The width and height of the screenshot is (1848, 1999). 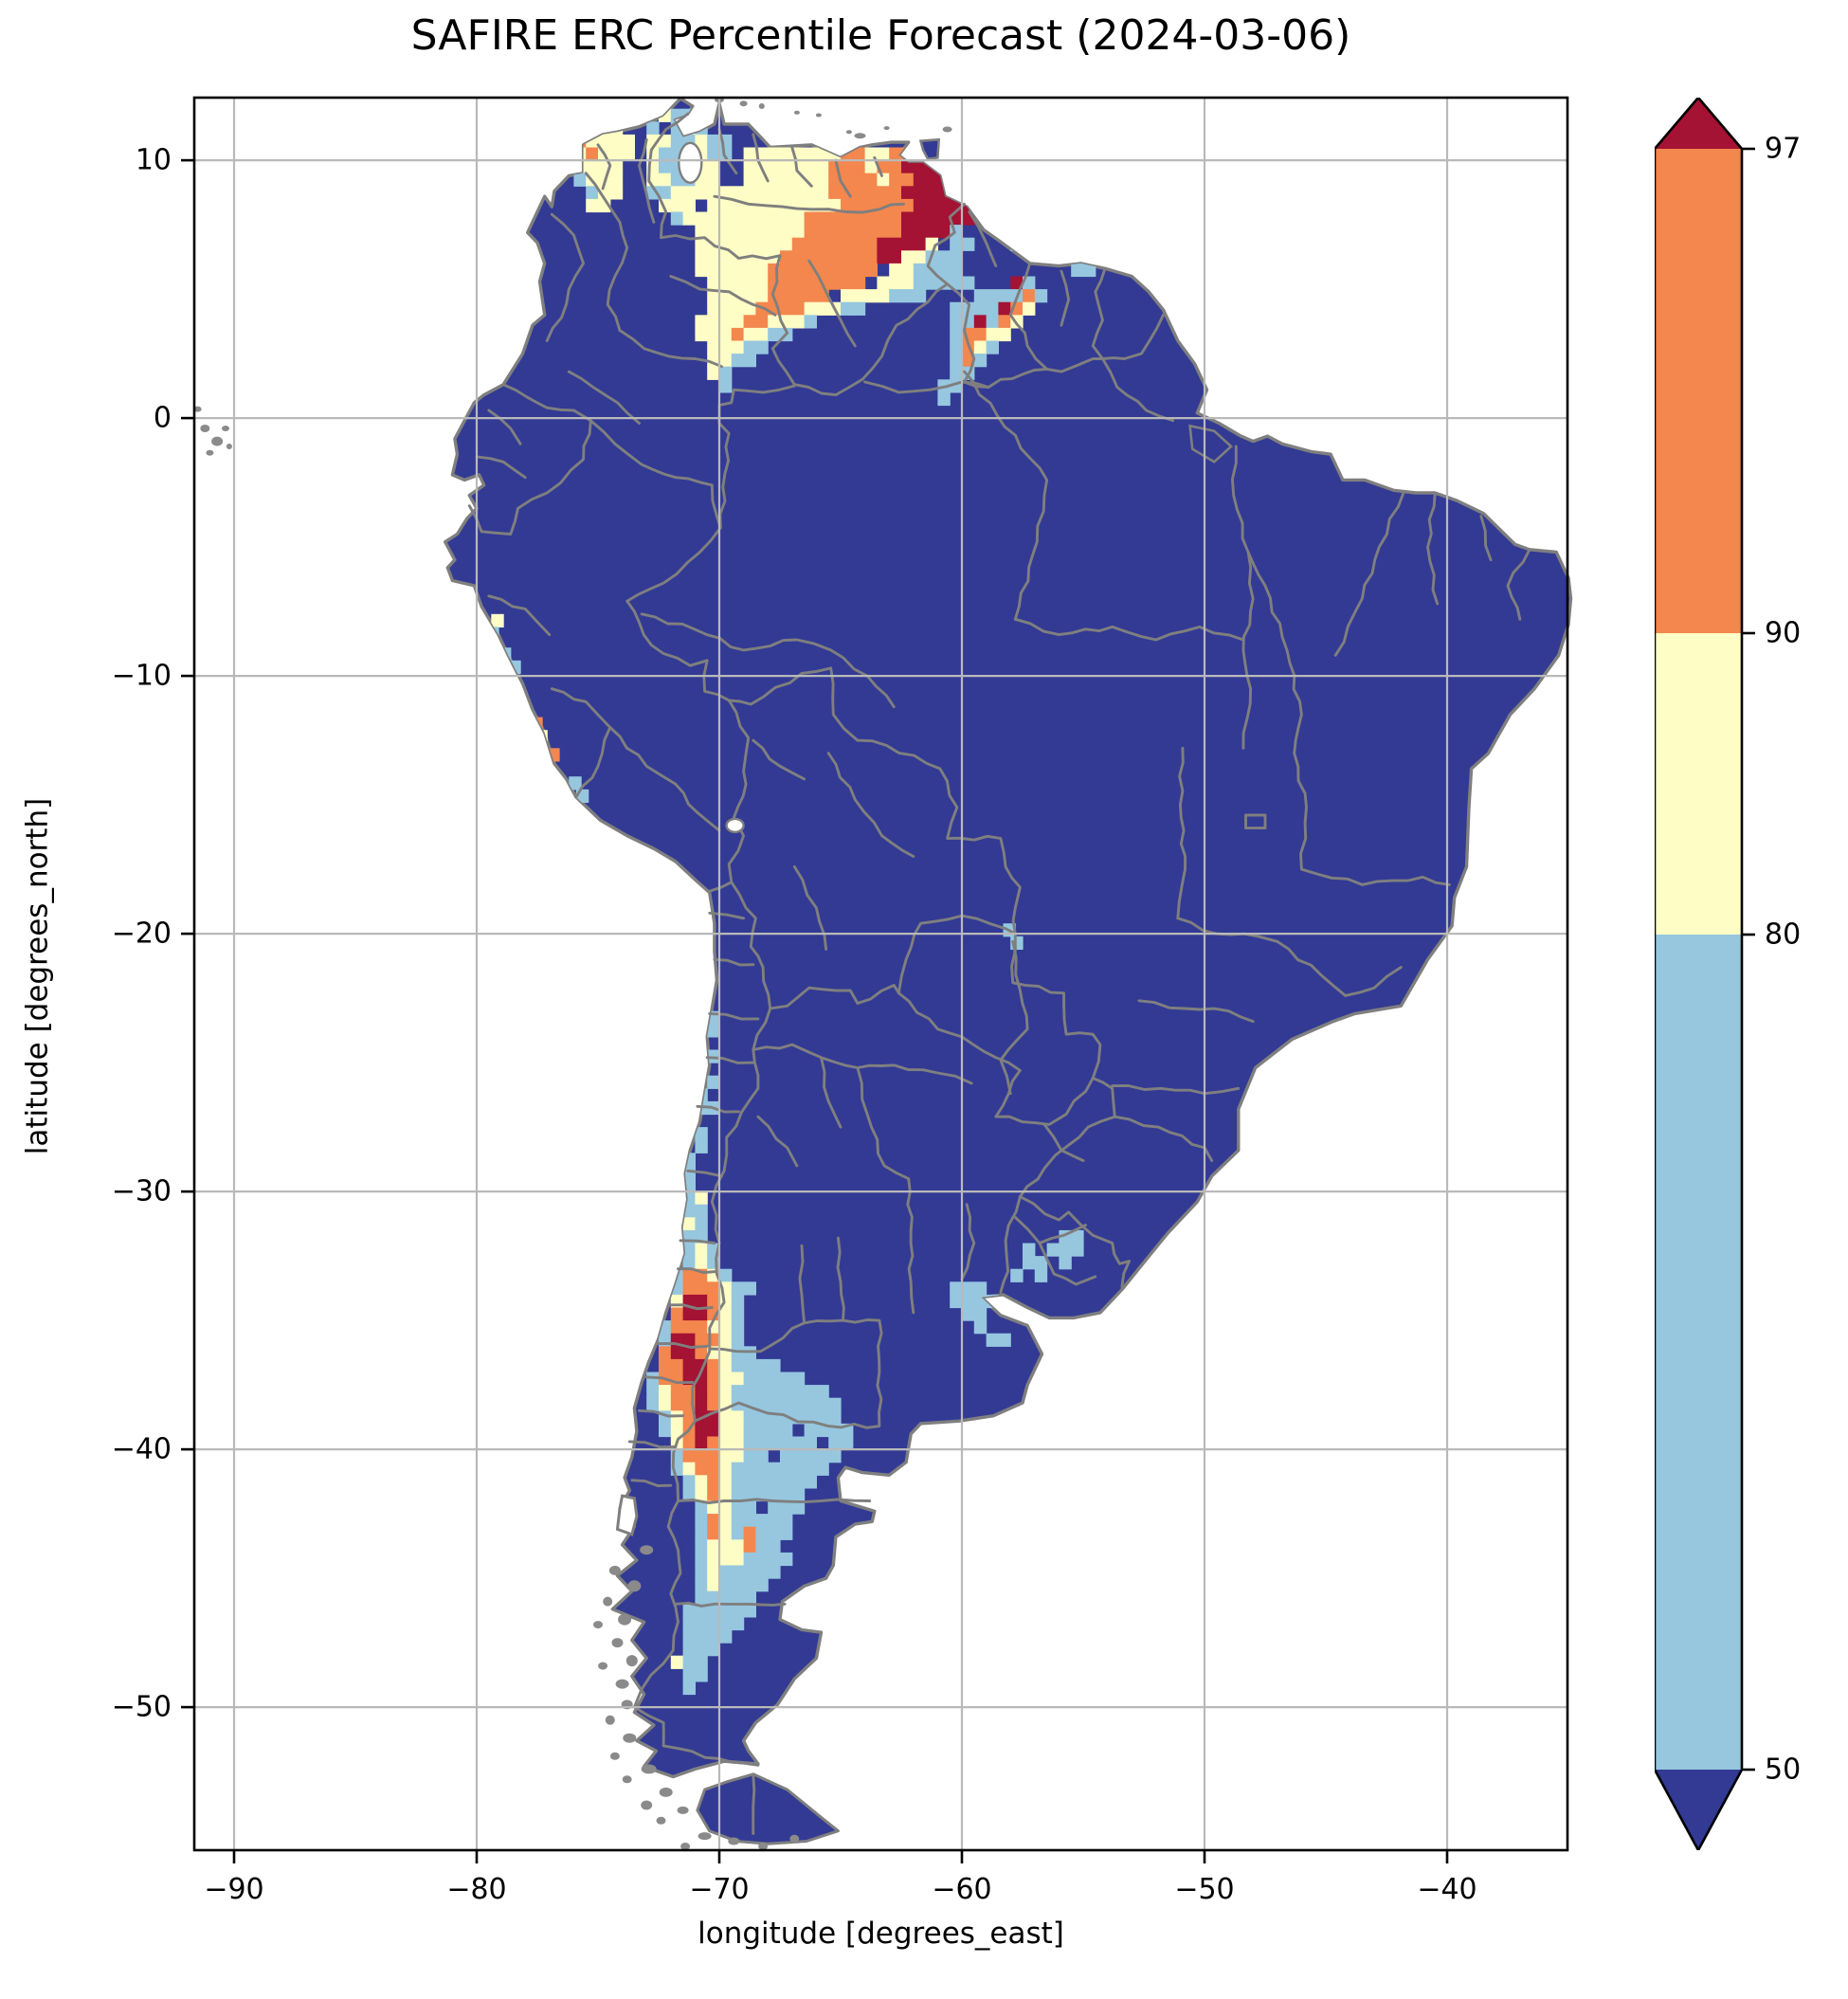 What do you see at coordinates (1783, 935) in the screenshot?
I see `colorbar-tick-label: 80` at bounding box center [1783, 935].